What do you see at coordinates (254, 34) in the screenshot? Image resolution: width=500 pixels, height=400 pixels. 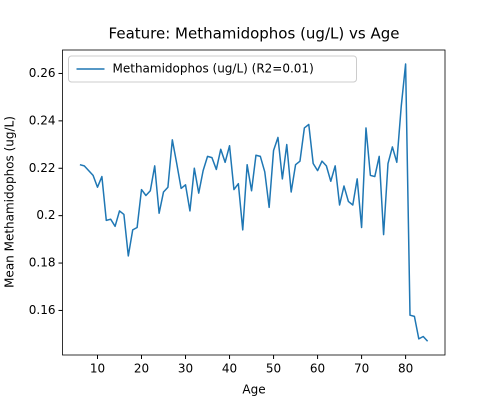 I see `chart-title: Feature: Methamidophos (ug/L) vs Age` at bounding box center [254, 34].